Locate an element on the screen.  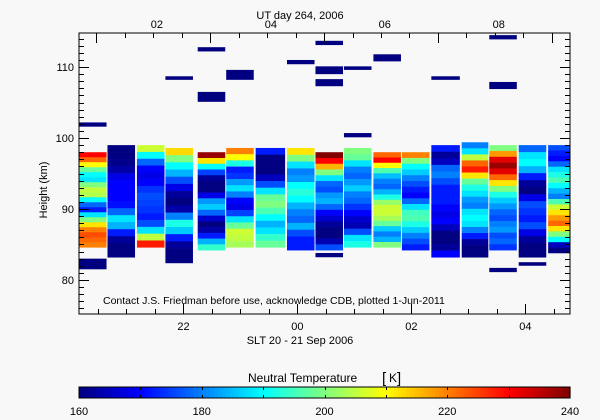
x-tick-label: 02 is located at coordinates (411, 327).